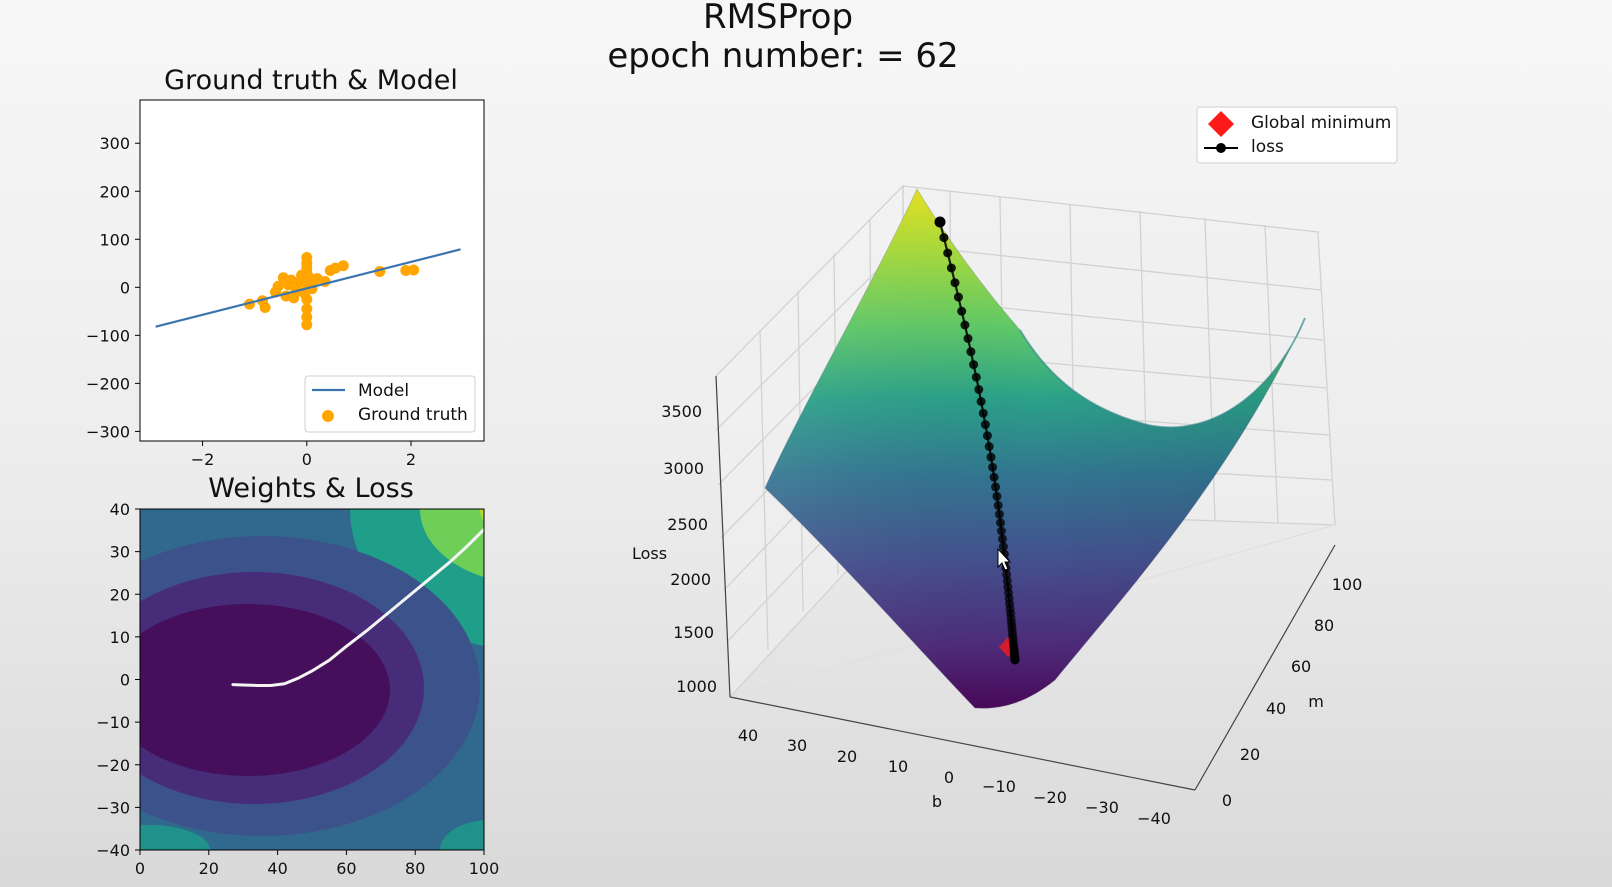  Describe the element at coordinates (1050, 797) in the screenshot. I see `b-tick-label: −20` at that location.